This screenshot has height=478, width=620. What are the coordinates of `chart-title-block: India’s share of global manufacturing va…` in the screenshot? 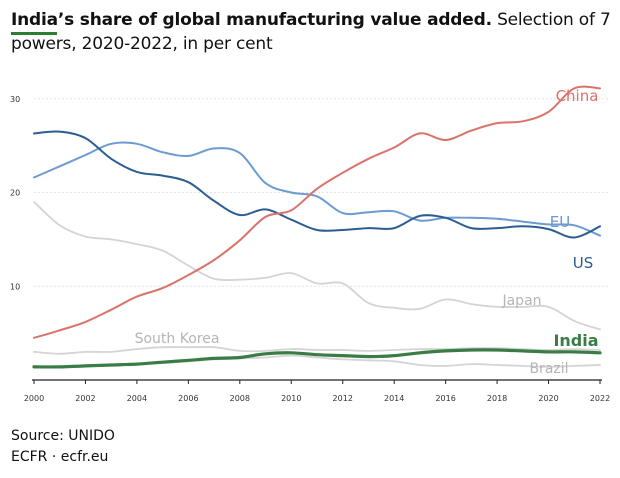 It's located at (311, 32).